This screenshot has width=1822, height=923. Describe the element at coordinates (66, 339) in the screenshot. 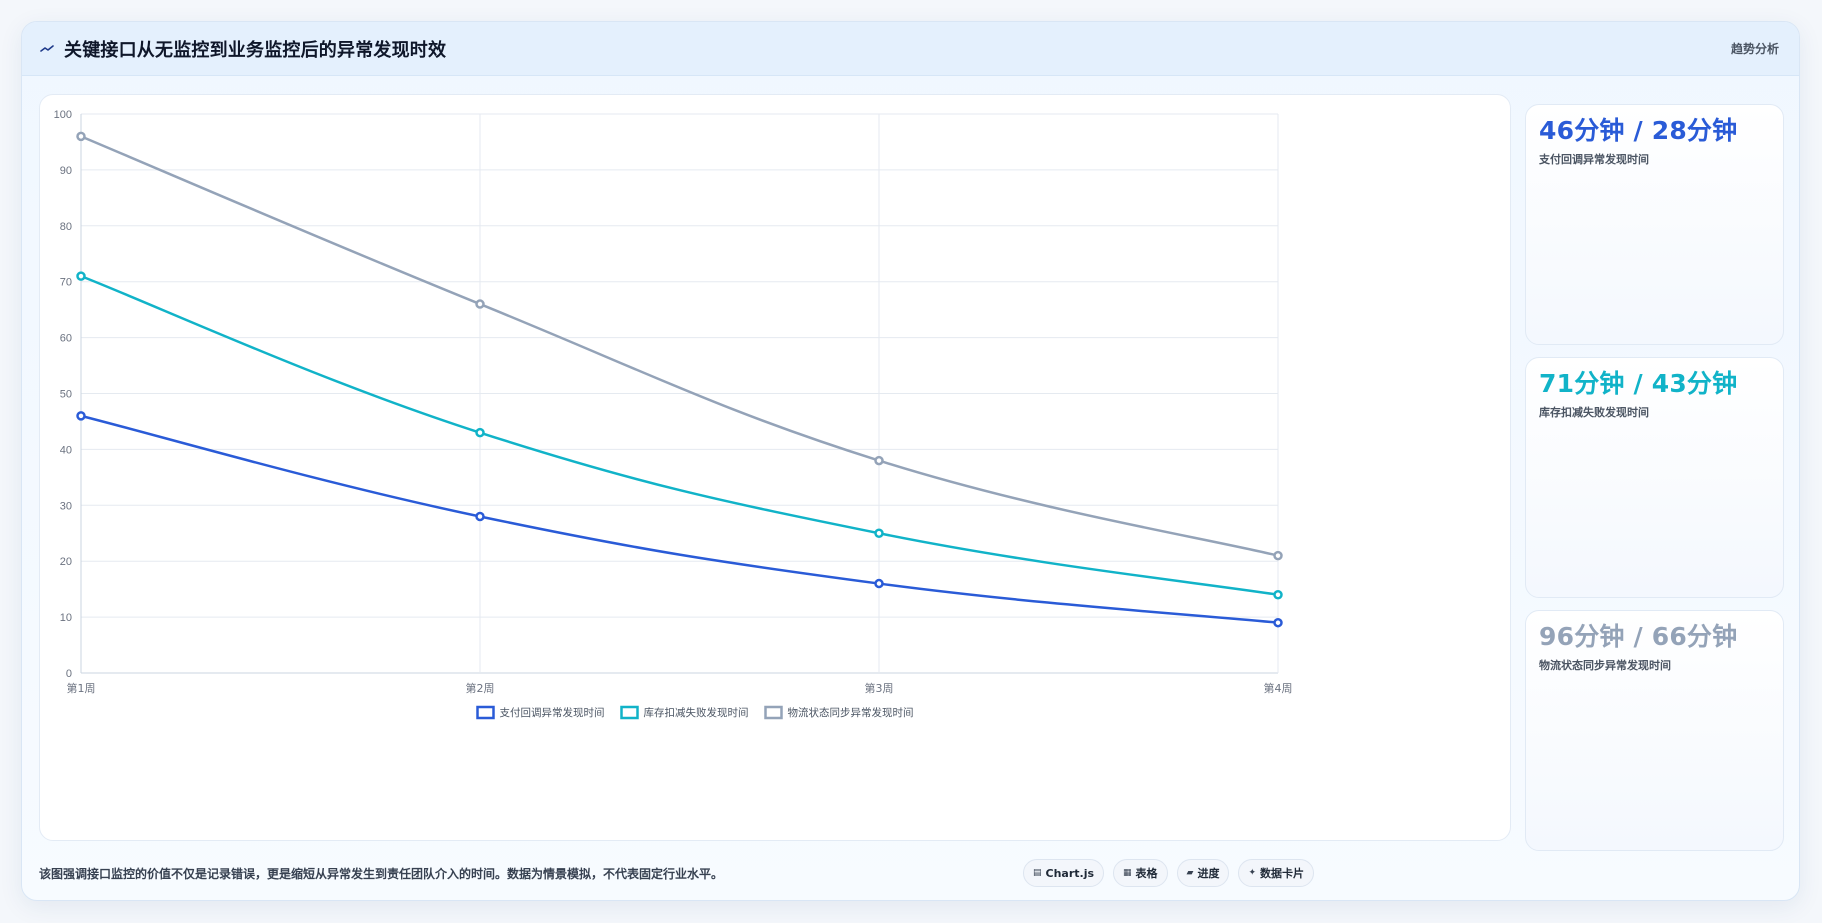

I see `y-tick-label: 60` at that location.